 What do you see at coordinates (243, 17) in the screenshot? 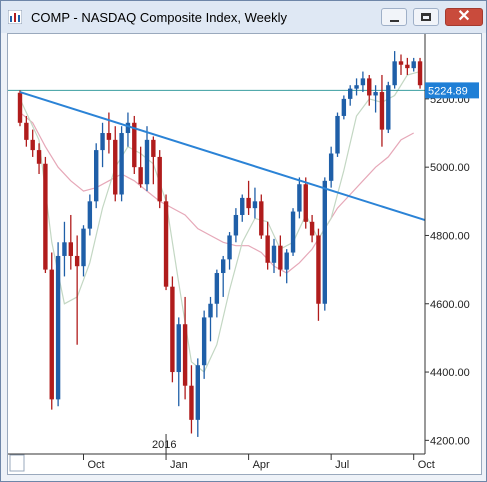
I see `title-bar: COMP - NASDAQ Composite Index, Weekly ✕` at bounding box center [243, 17].